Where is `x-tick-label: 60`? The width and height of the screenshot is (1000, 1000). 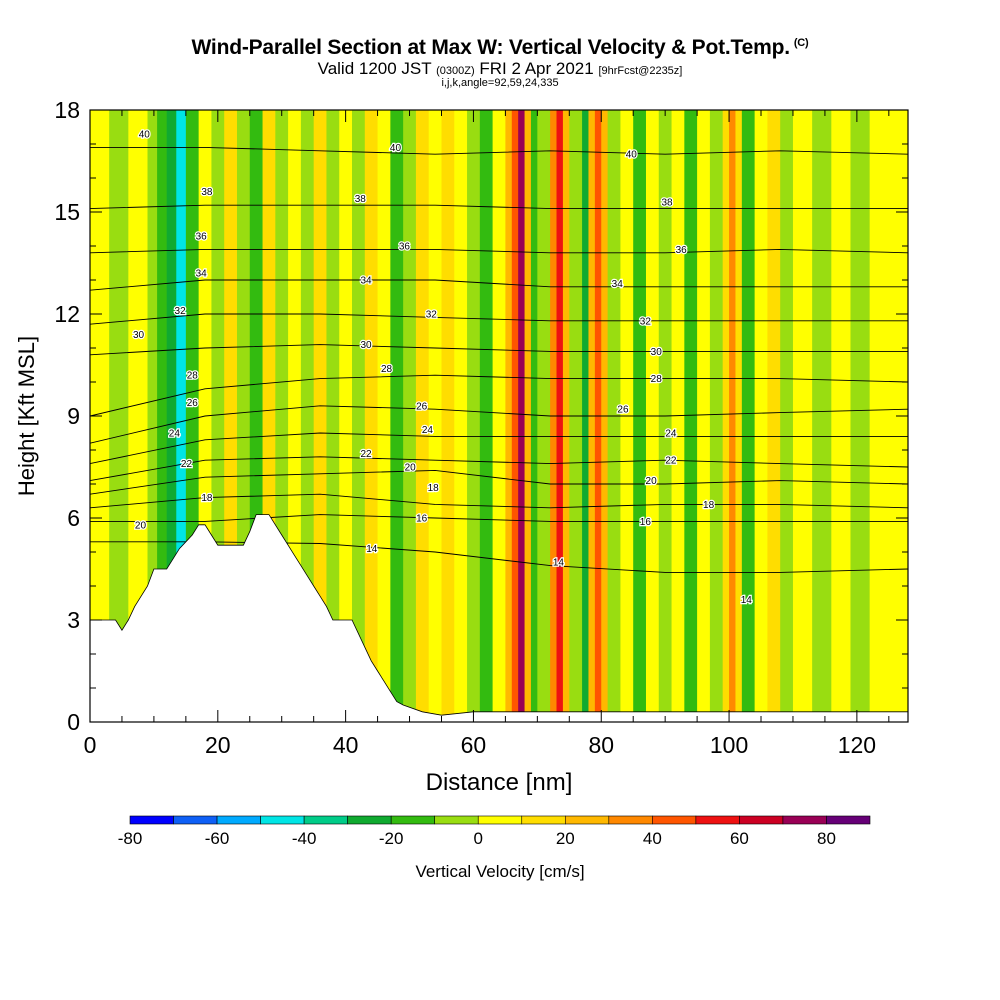 x-tick-label: 60 is located at coordinates (474, 745).